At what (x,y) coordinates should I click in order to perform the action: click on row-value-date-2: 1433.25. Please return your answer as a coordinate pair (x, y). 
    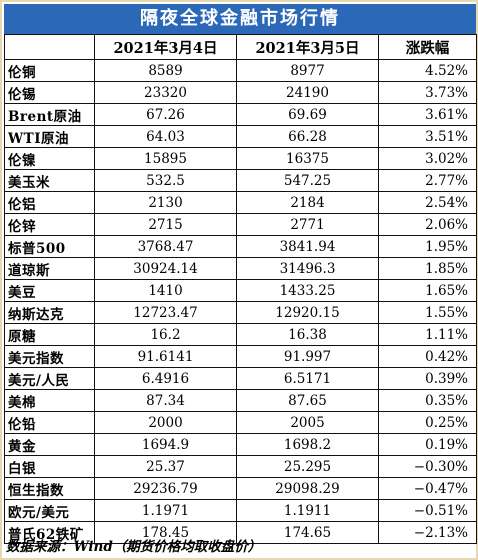
    Looking at the image, I should click on (307, 290).